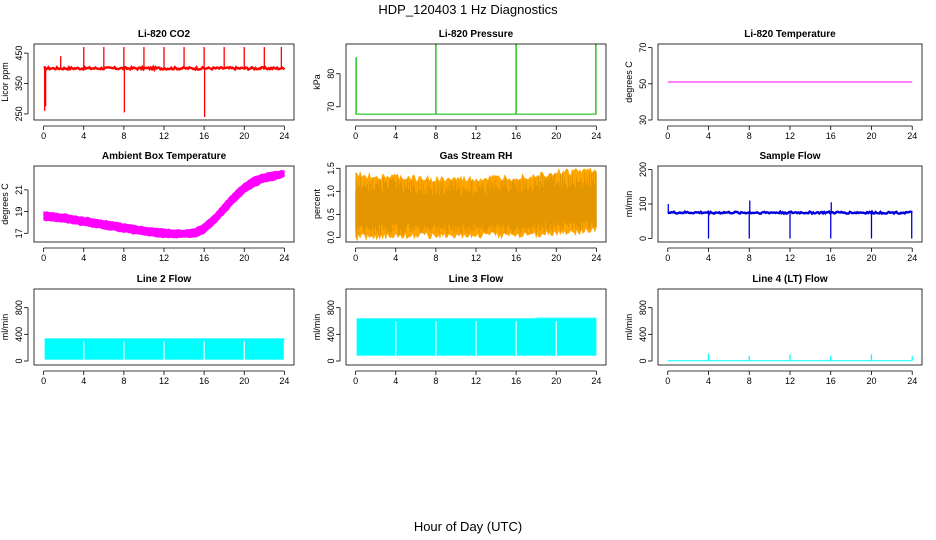  I want to click on y-tick-label: 19, so click(19, 212).